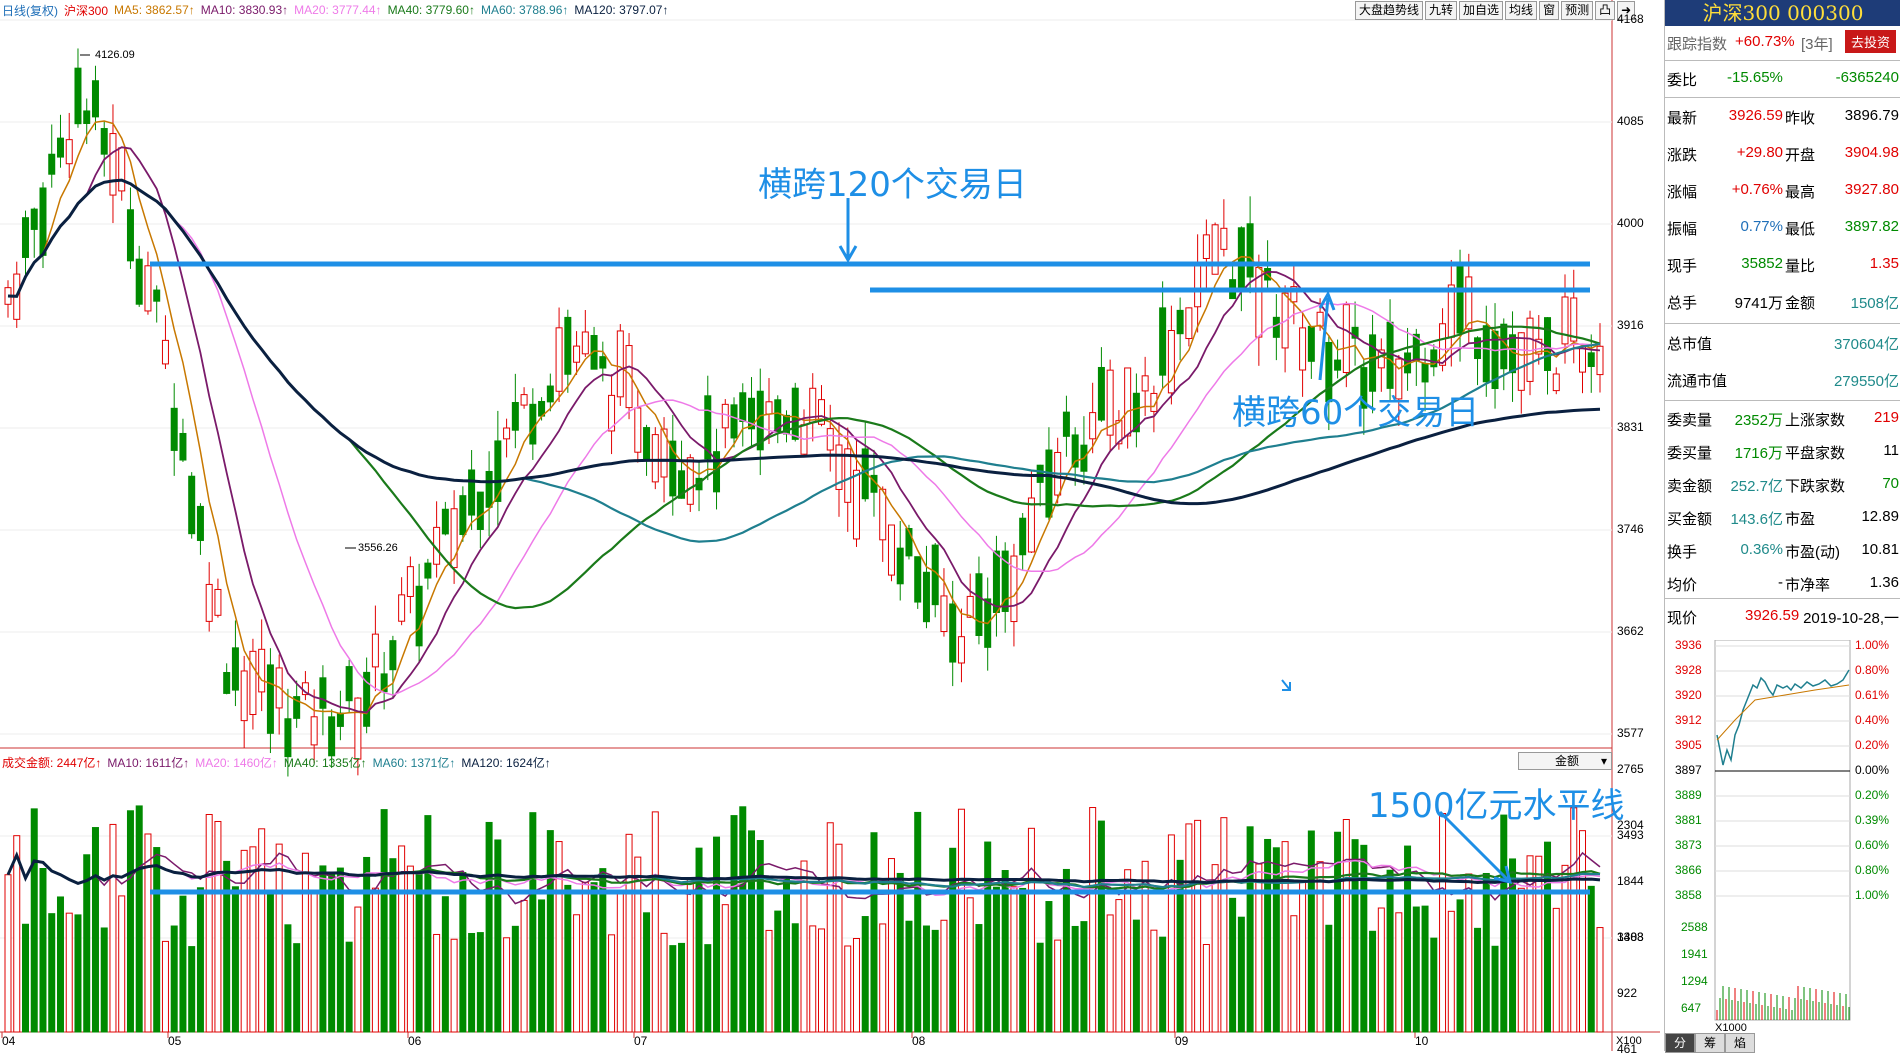  I want to click on panel-title: 沪深300 000300, so click(1782, 13).